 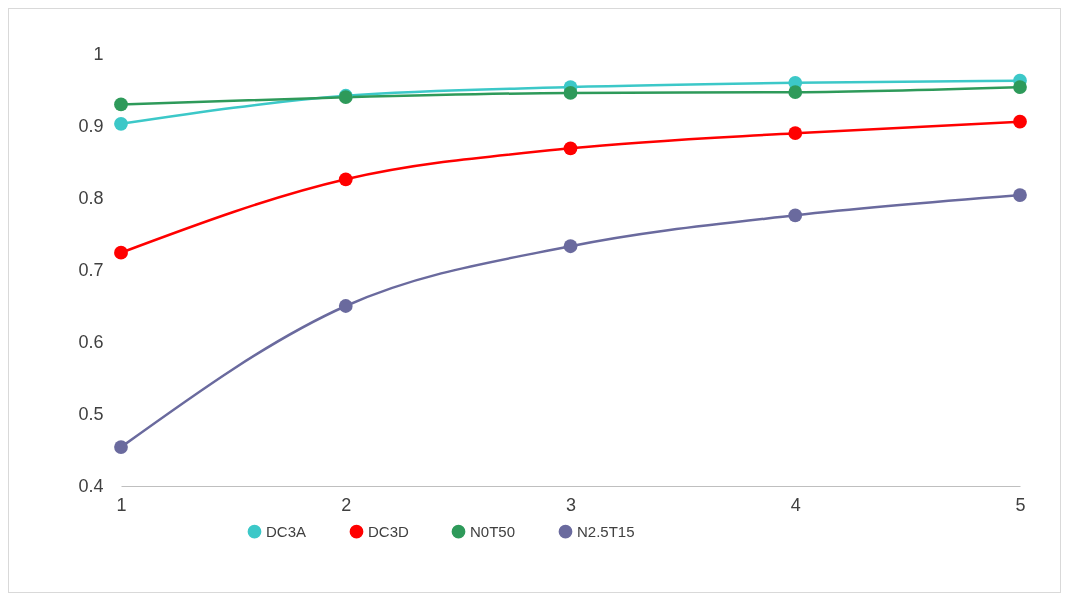 What do you see at coordinates (98, 53) in the screenshot?
I see `y-tick-label: 1` at bounding box center [98, 53].